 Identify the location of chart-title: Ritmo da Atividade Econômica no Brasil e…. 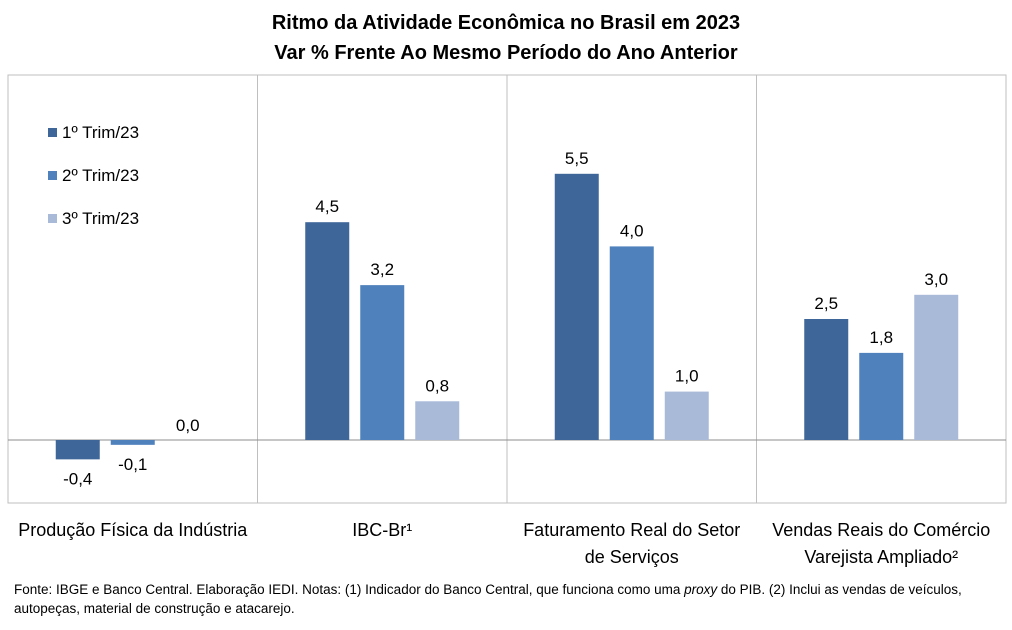
(506, 23).